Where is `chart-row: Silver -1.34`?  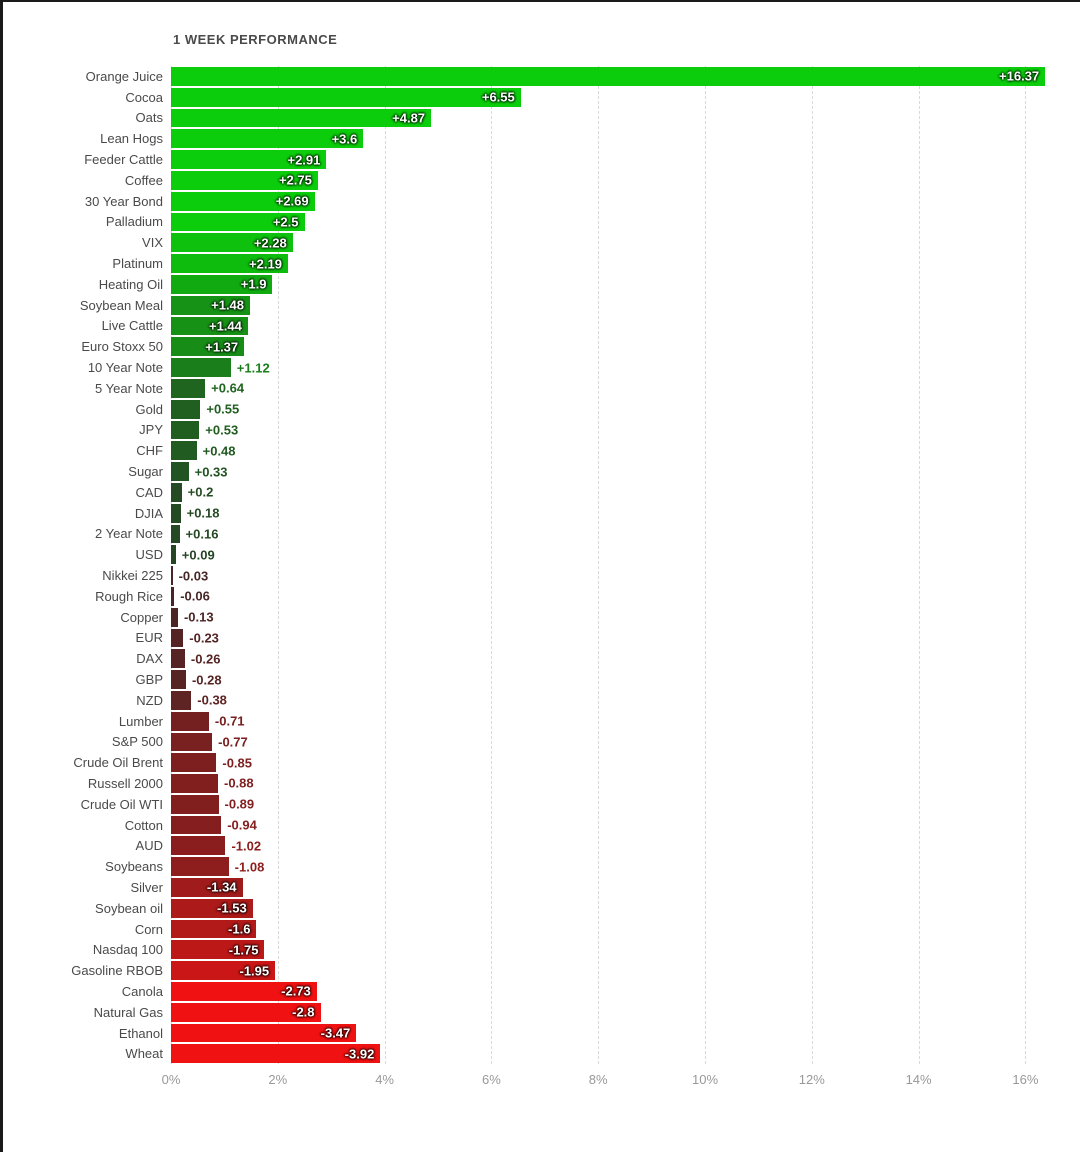 chart-row: Silver -1.34 is located at coordinates (541, 887).